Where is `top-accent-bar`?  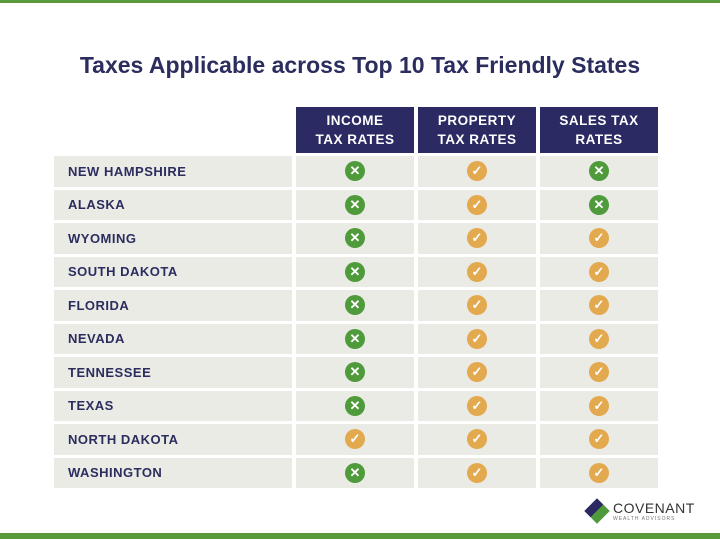
top-accent-bar is located at coordinates (360, 1).